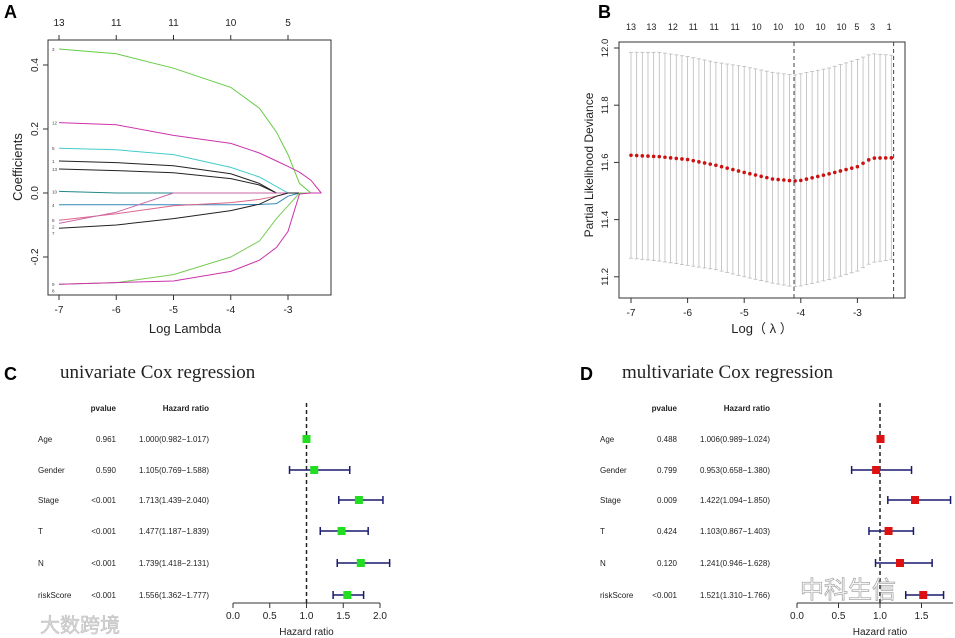 This screenshot has width=955, height=638. What do you see at coordinates (667, 563) in the screenshot?
I see `row-pvalue: 0.120` at bounding box center [667, 563].